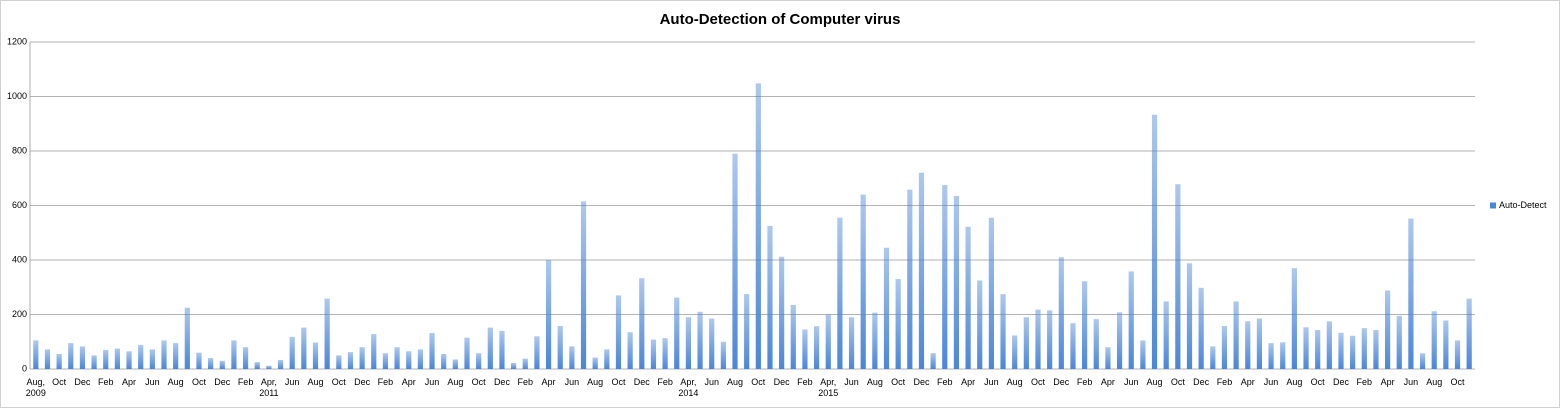 Image resolution: width=1560 pixels, height=408 pixels. Describe the element at coordinates (19, 314) in the screenshot. I see `y-tick-label: 200` at that location.